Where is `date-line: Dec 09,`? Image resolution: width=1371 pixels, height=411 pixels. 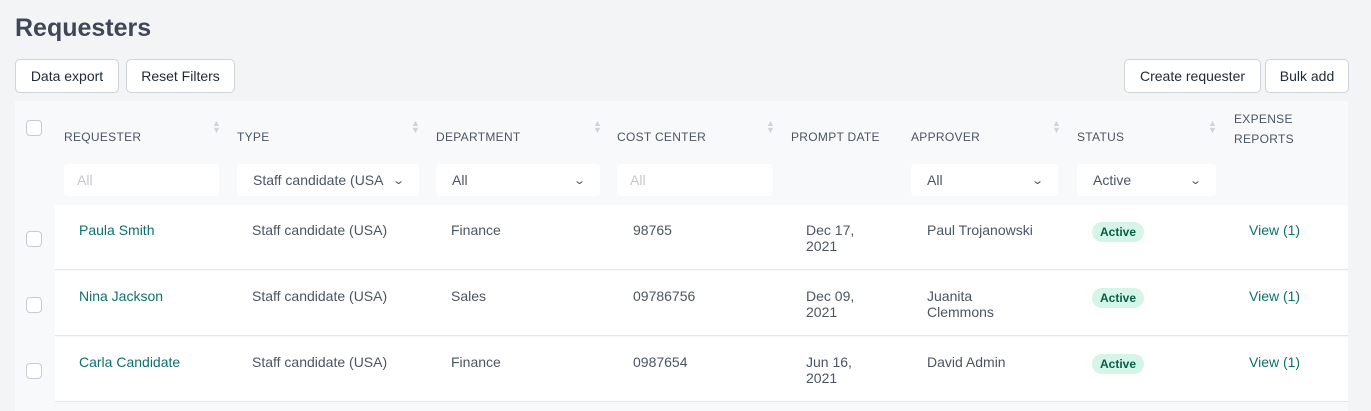
date-line: Dec 09, is located at coordinates (830, 296).